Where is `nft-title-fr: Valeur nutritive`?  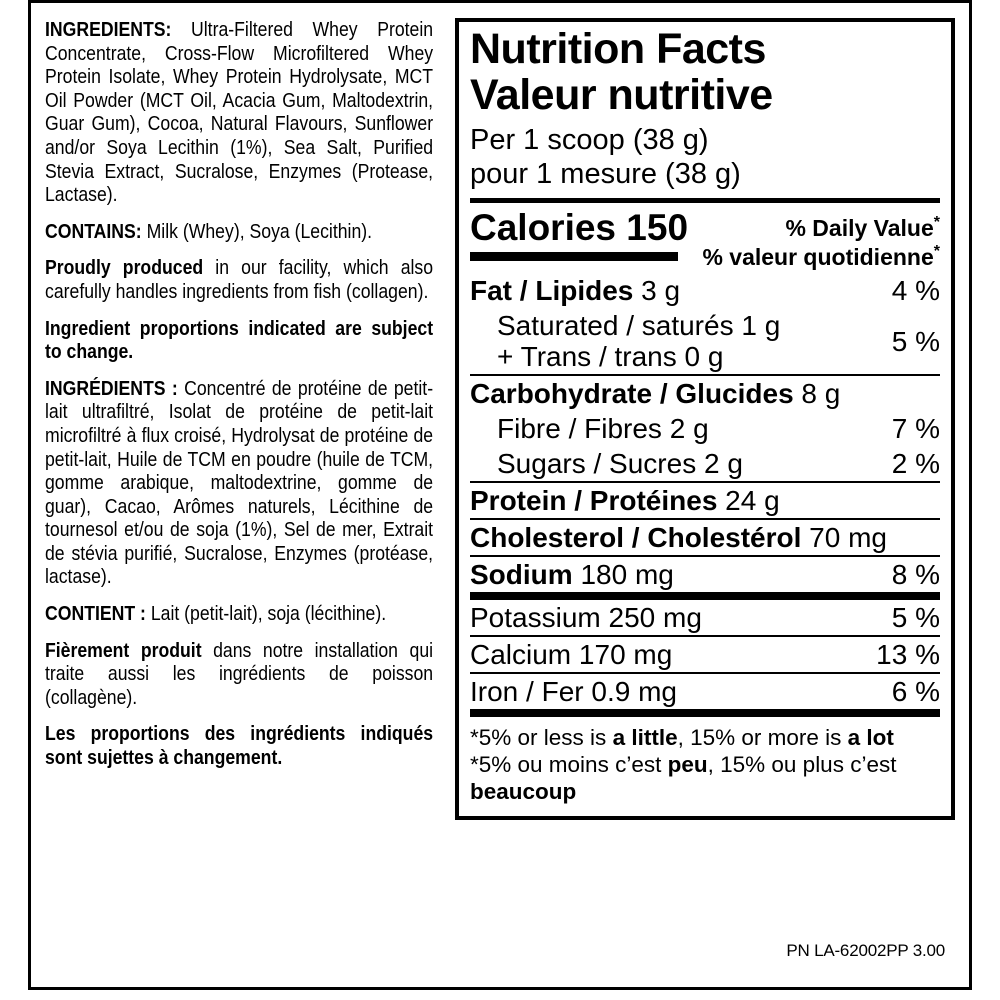 nft-title-fr: Valeur nutritive is located at coordinates (621, 95).